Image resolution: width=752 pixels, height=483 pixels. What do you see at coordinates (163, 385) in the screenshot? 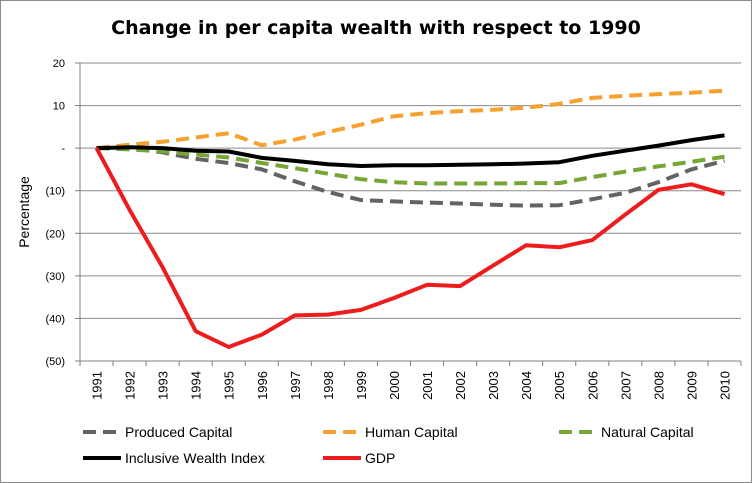
I see `x-tick-label: 1993` at bounding box center [163, 385].